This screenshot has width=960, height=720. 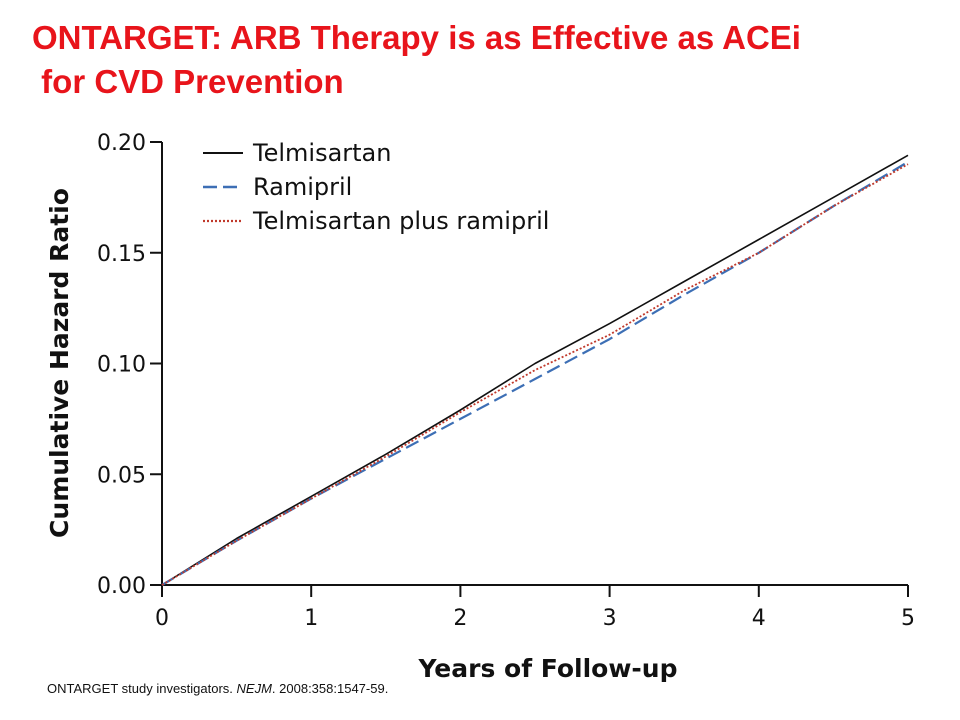 I want to click on y-axis-title: Cumulative Hazard Ratio, so click(x=59, y=363).